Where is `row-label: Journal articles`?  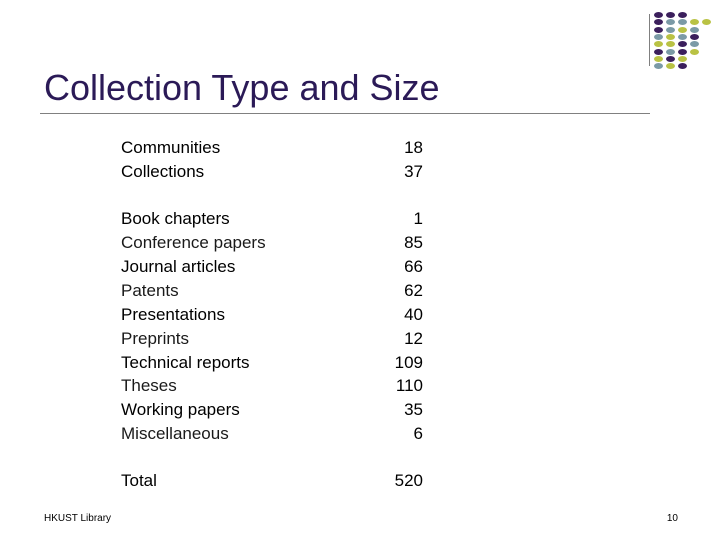 row-label: Journal articles is located at coordinates (178, 266).